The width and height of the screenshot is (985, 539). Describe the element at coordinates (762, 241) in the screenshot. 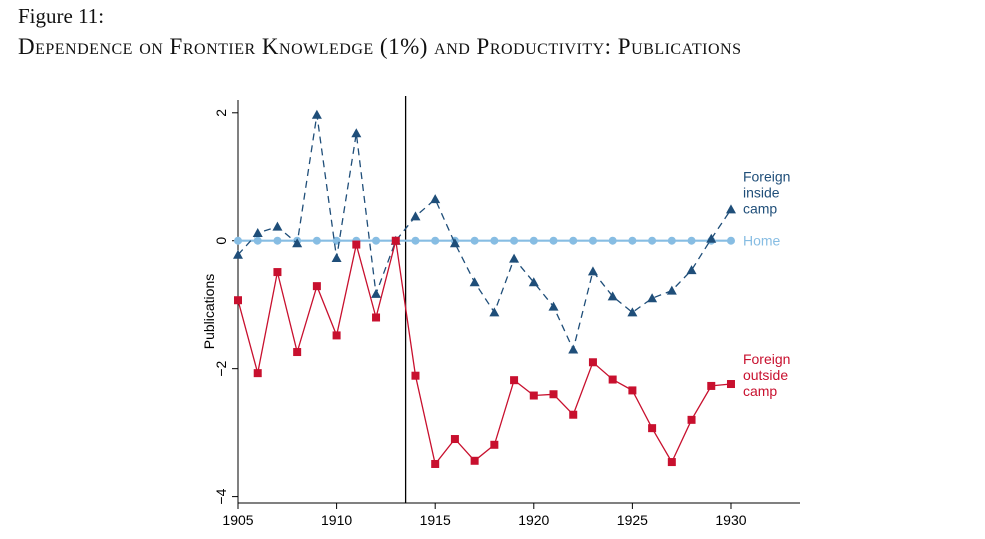

I see `series-label: Home` at that location.